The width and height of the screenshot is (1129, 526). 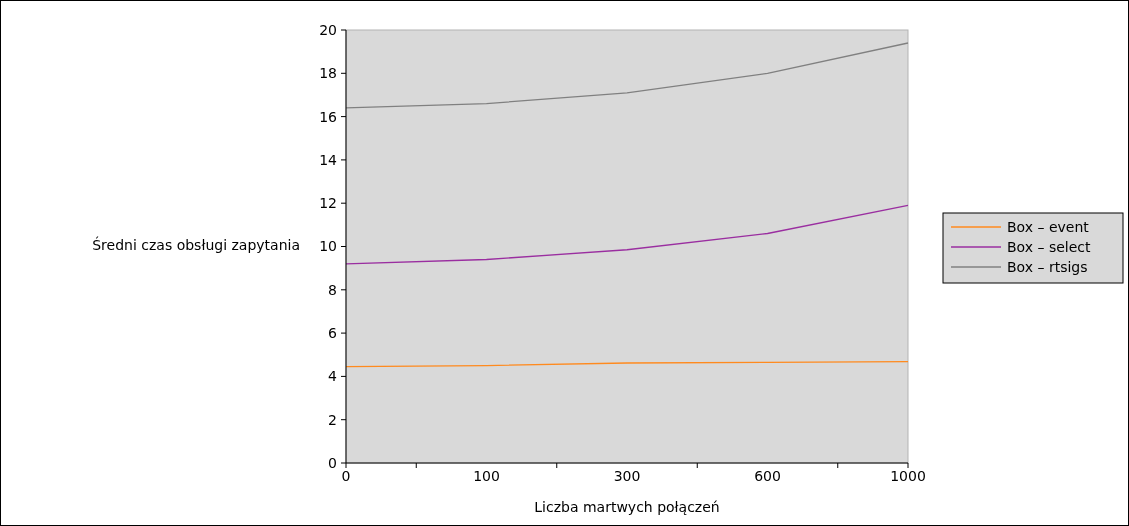 What do you see at coordinates (332, 419) in the screenshot?
I see `y-tick-label: 2` at bounding box center [332, 419].